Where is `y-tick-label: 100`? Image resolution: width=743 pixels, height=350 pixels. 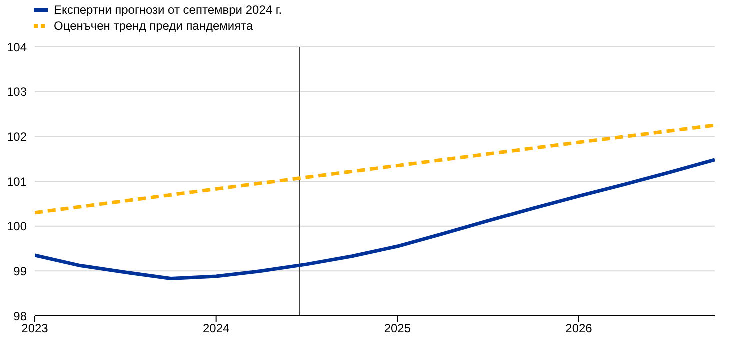 y-tick-label: 100 is located at coordinates (17, 227).